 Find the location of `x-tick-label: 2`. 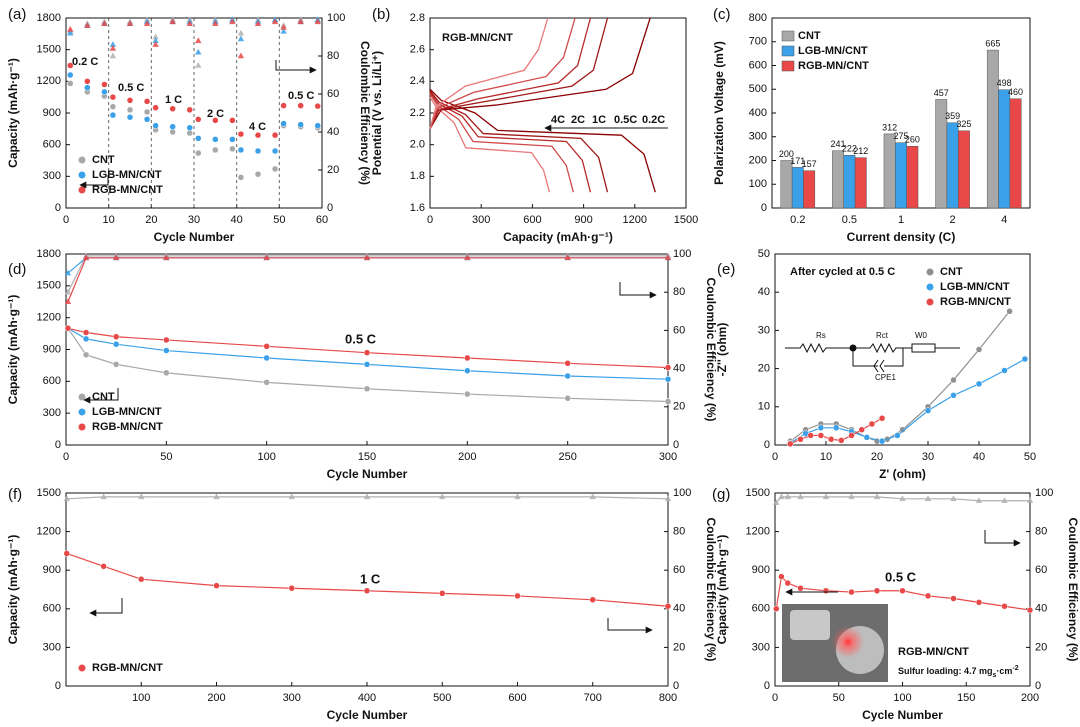

x-tick-label: 2 is located at coordinates (953, 220).